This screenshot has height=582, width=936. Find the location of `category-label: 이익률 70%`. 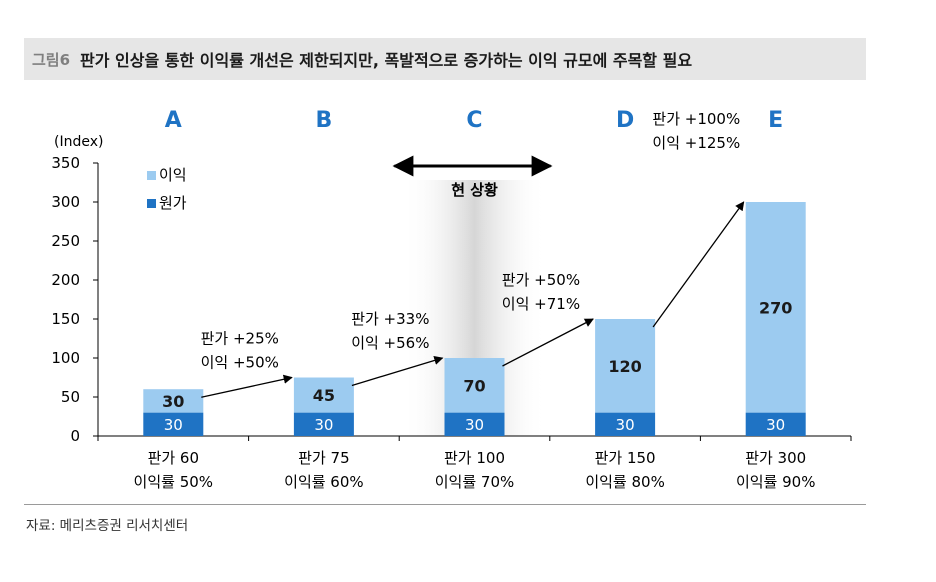

category-label: 이익률 70% is located at coordinates (475, 482).